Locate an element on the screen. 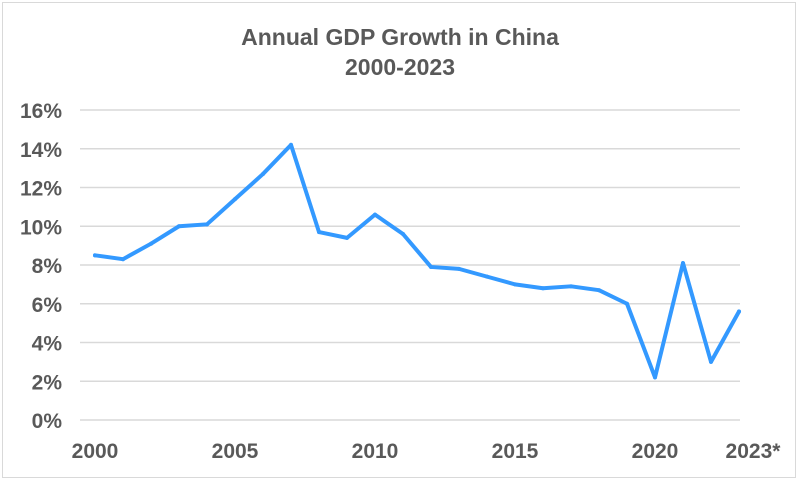 The image size is (800, 483). x-tick-label: 2020 is located at coordinates (655, 451).